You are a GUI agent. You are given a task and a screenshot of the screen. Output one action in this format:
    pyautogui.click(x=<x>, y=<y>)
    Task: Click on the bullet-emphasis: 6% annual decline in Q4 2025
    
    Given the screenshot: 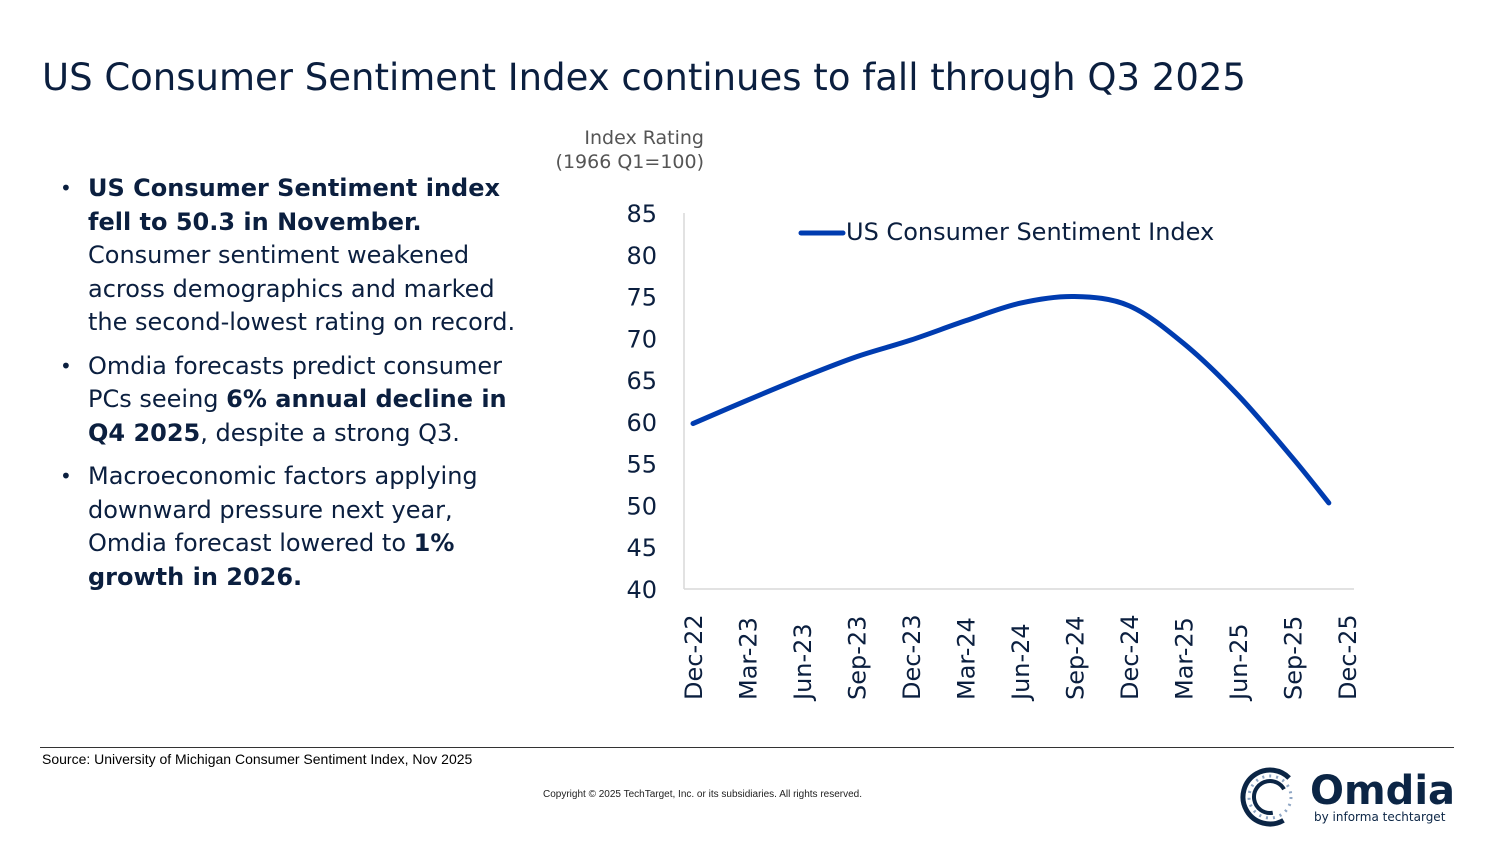 What is the action you would take?
    pyautogui.click(x=297, y=416)
    